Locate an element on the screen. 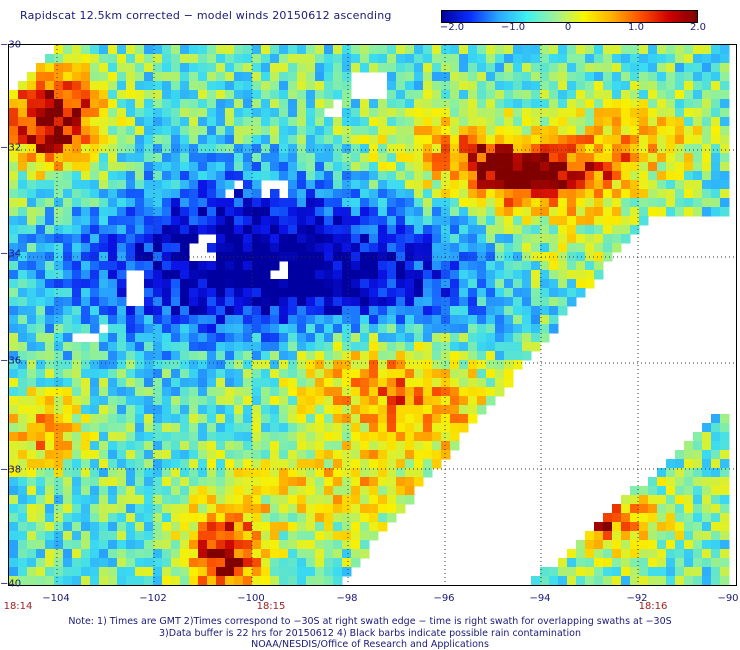 The image size is (740, 650). colorbar-label: 0 is located at coordinates (568, 27).